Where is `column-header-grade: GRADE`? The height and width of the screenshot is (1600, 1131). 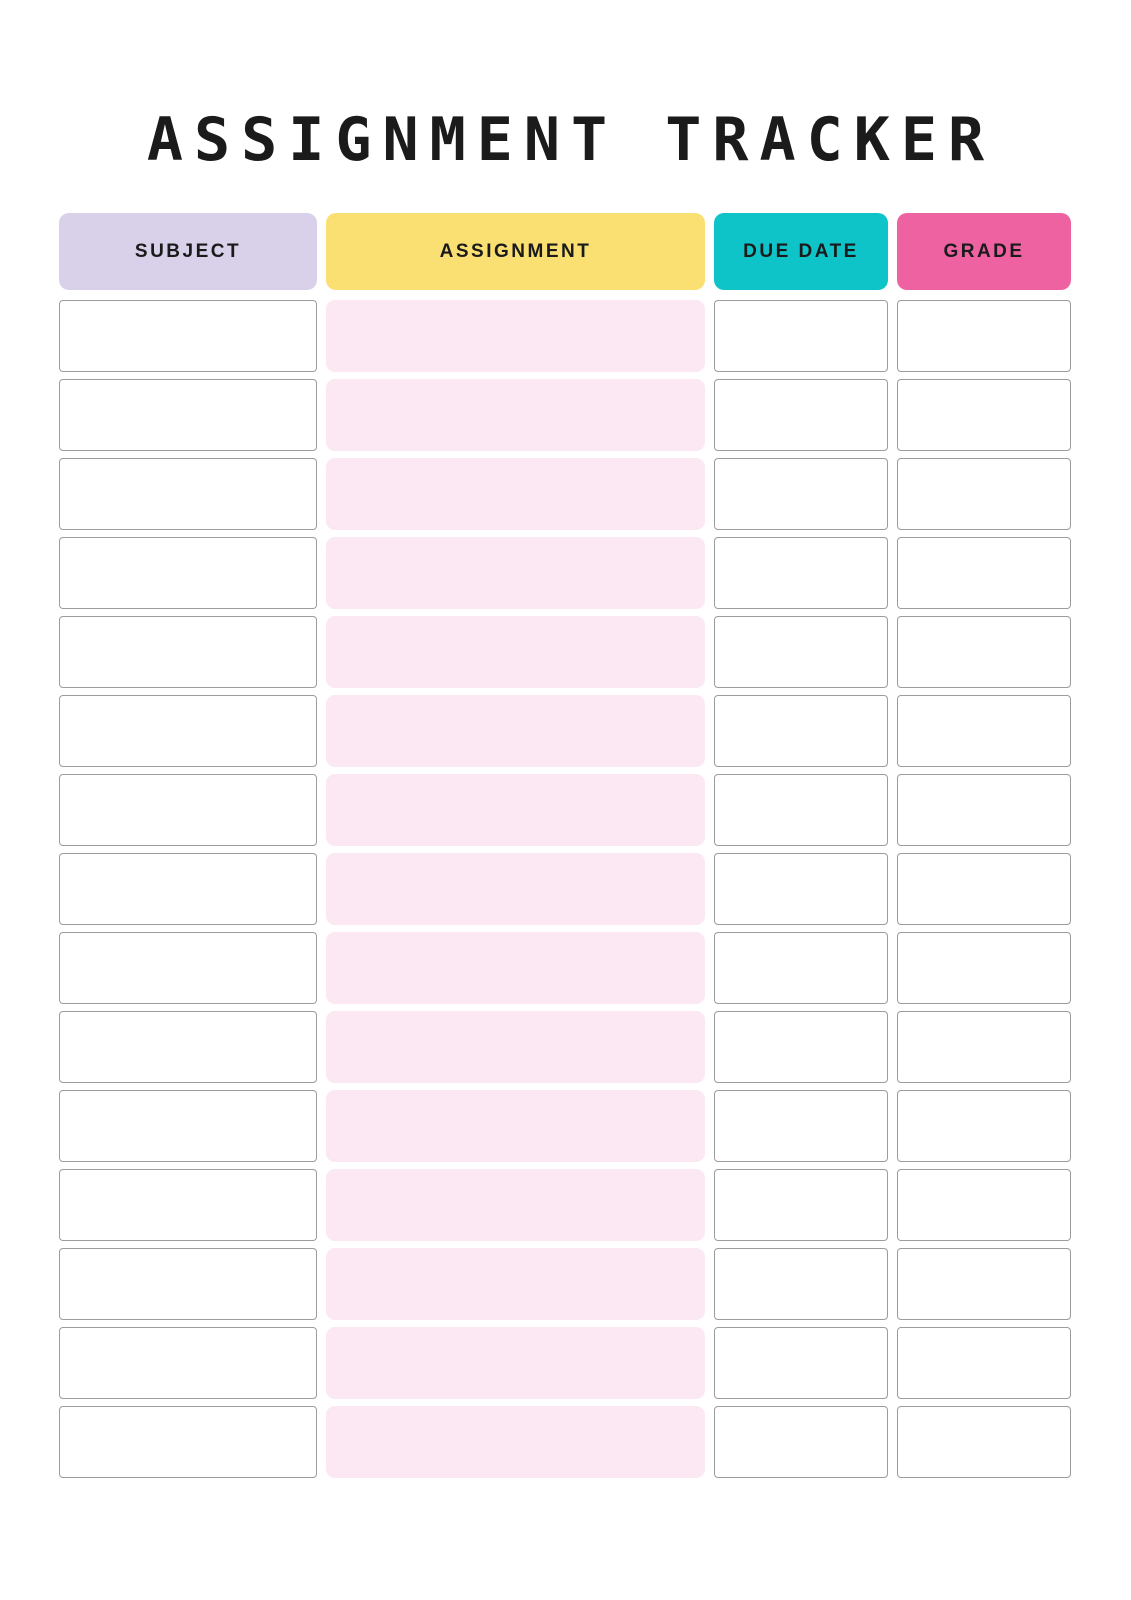
column-header-grade: GRADE is located at coordinates (984, 251).